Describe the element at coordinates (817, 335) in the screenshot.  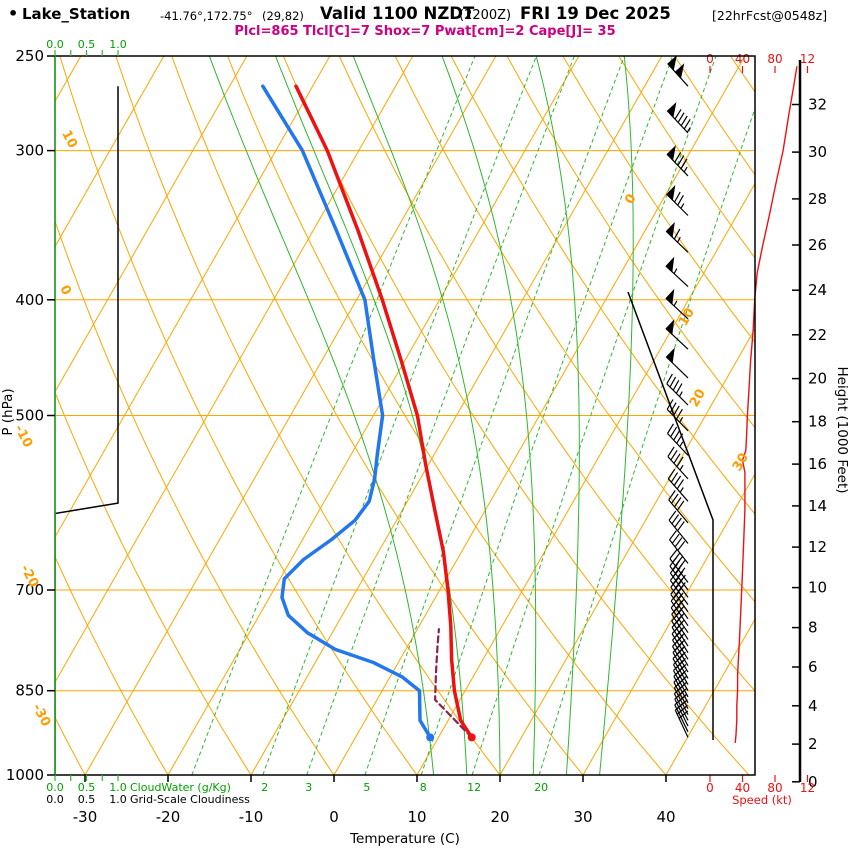
I see `height-tick-label: 22` at that location.